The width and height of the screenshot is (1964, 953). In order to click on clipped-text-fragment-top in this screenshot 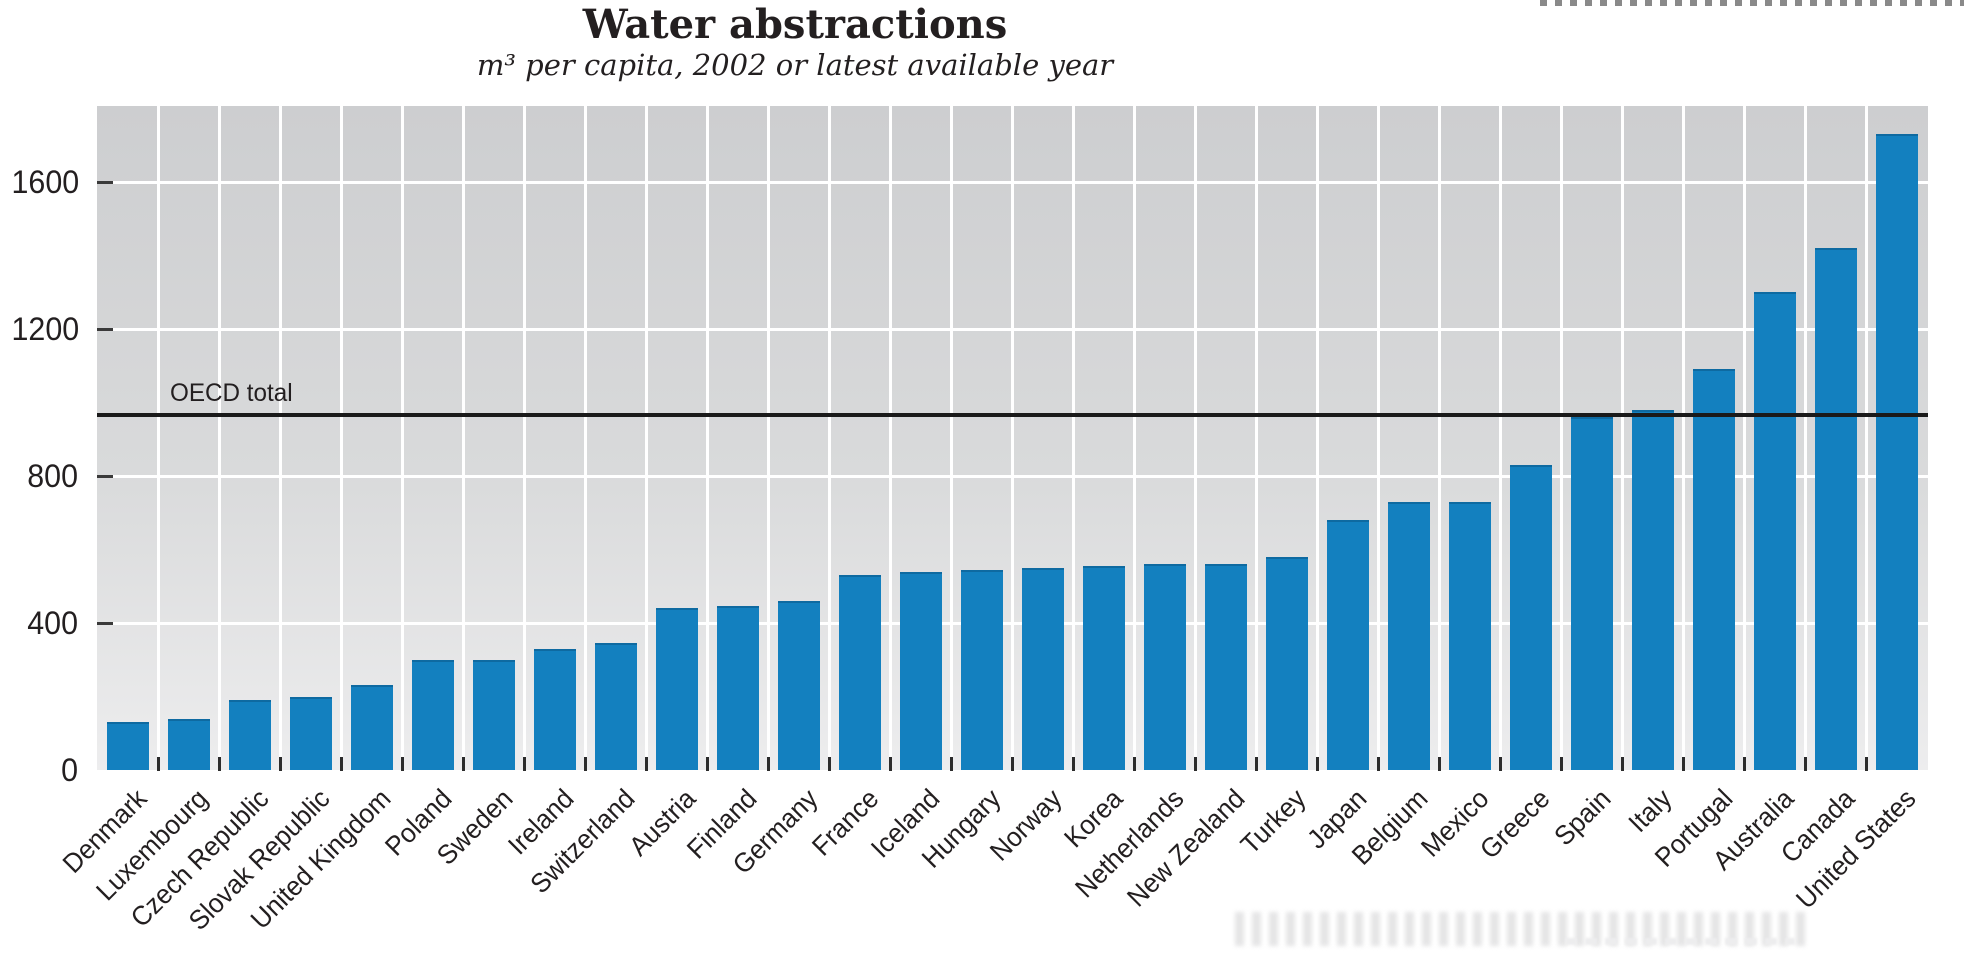, I will do `click(1752, 3)`.